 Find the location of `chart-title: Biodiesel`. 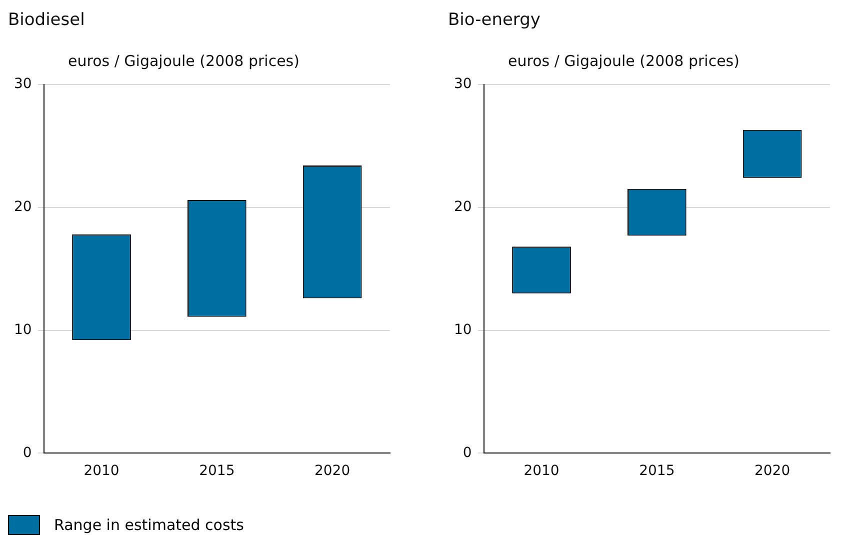

chart-title: Biodiesel is located at coordinates (46, 20).